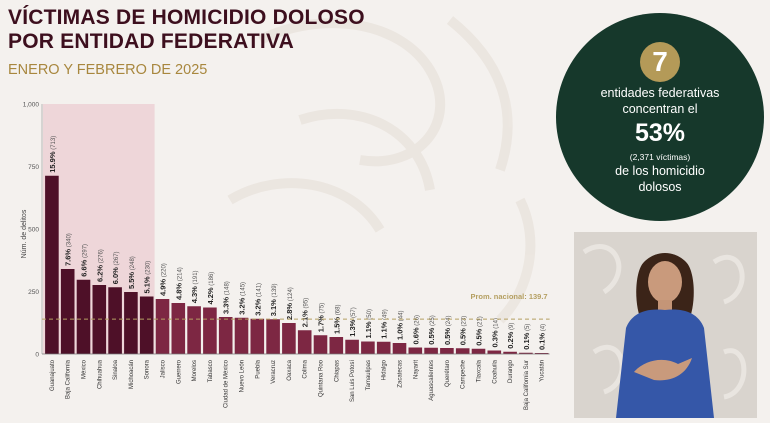 This screenshot has height=423, width=770. I want to click on bar-count-label: (267), so click(117, 259).